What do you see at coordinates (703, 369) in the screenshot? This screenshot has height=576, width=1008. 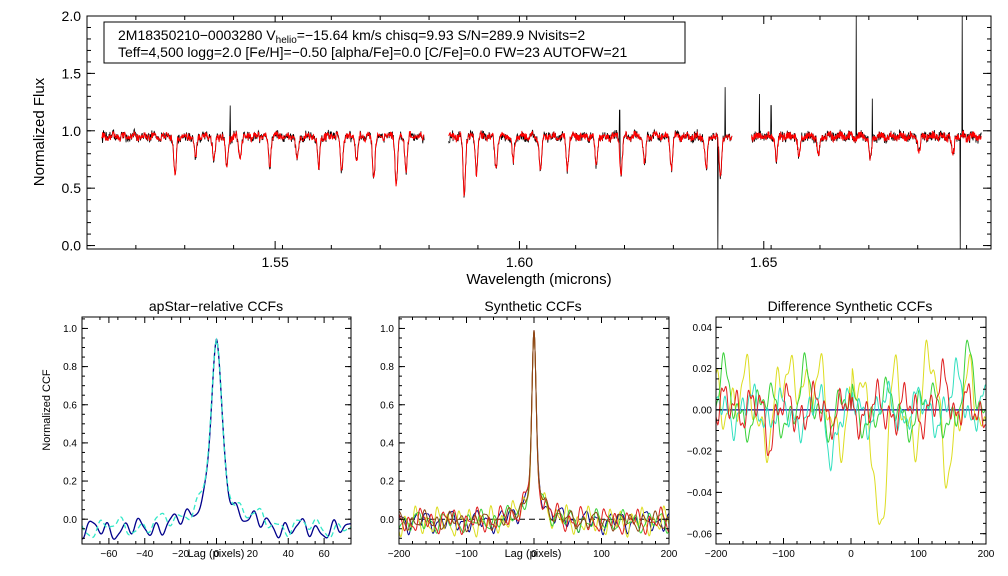 I see `y-tick-label: 0.02` at bounding box center [703, 369].